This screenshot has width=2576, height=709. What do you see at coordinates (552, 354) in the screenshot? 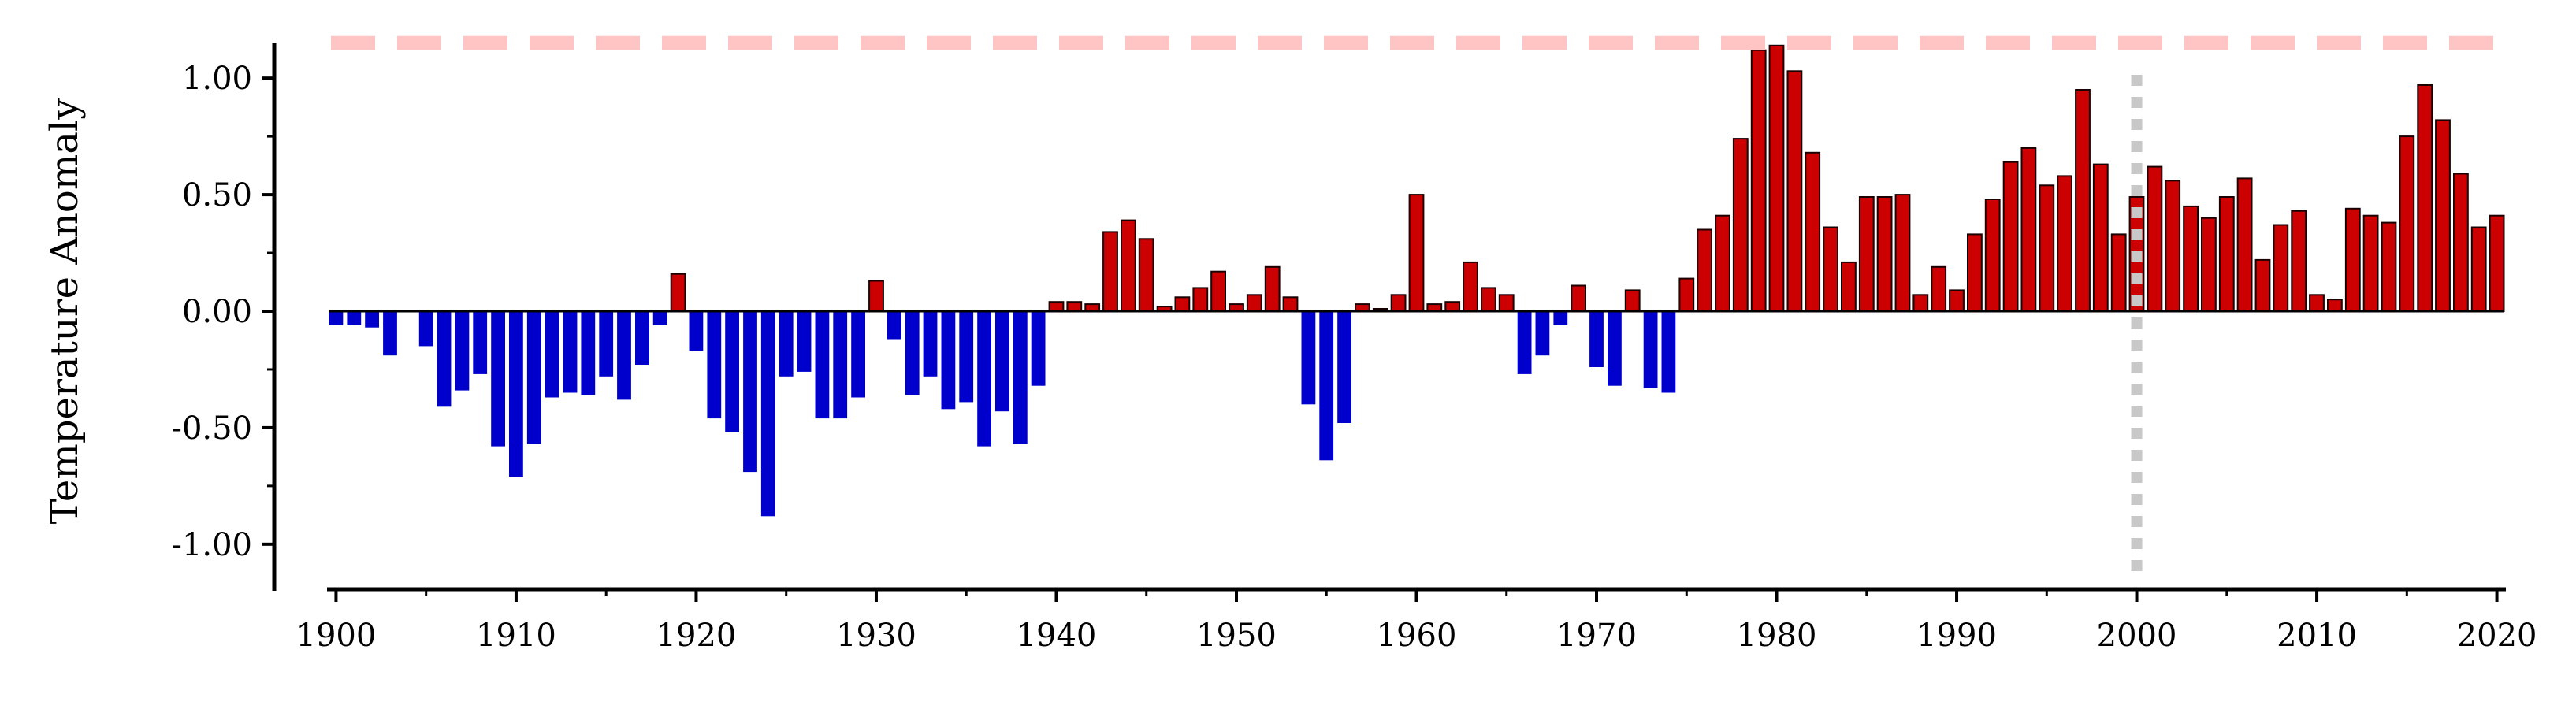
I see `bar-1912` at bounding box center [552, 354].